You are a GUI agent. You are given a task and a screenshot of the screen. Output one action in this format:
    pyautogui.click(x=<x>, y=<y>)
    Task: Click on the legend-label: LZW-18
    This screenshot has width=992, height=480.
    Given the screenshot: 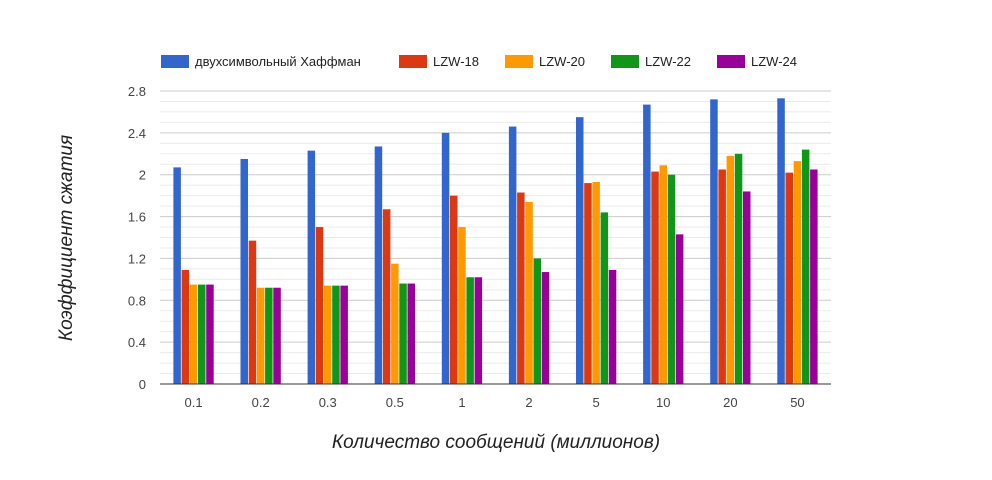 What is the action you would take?
    pyautogui.click(x=456, y=61)
    